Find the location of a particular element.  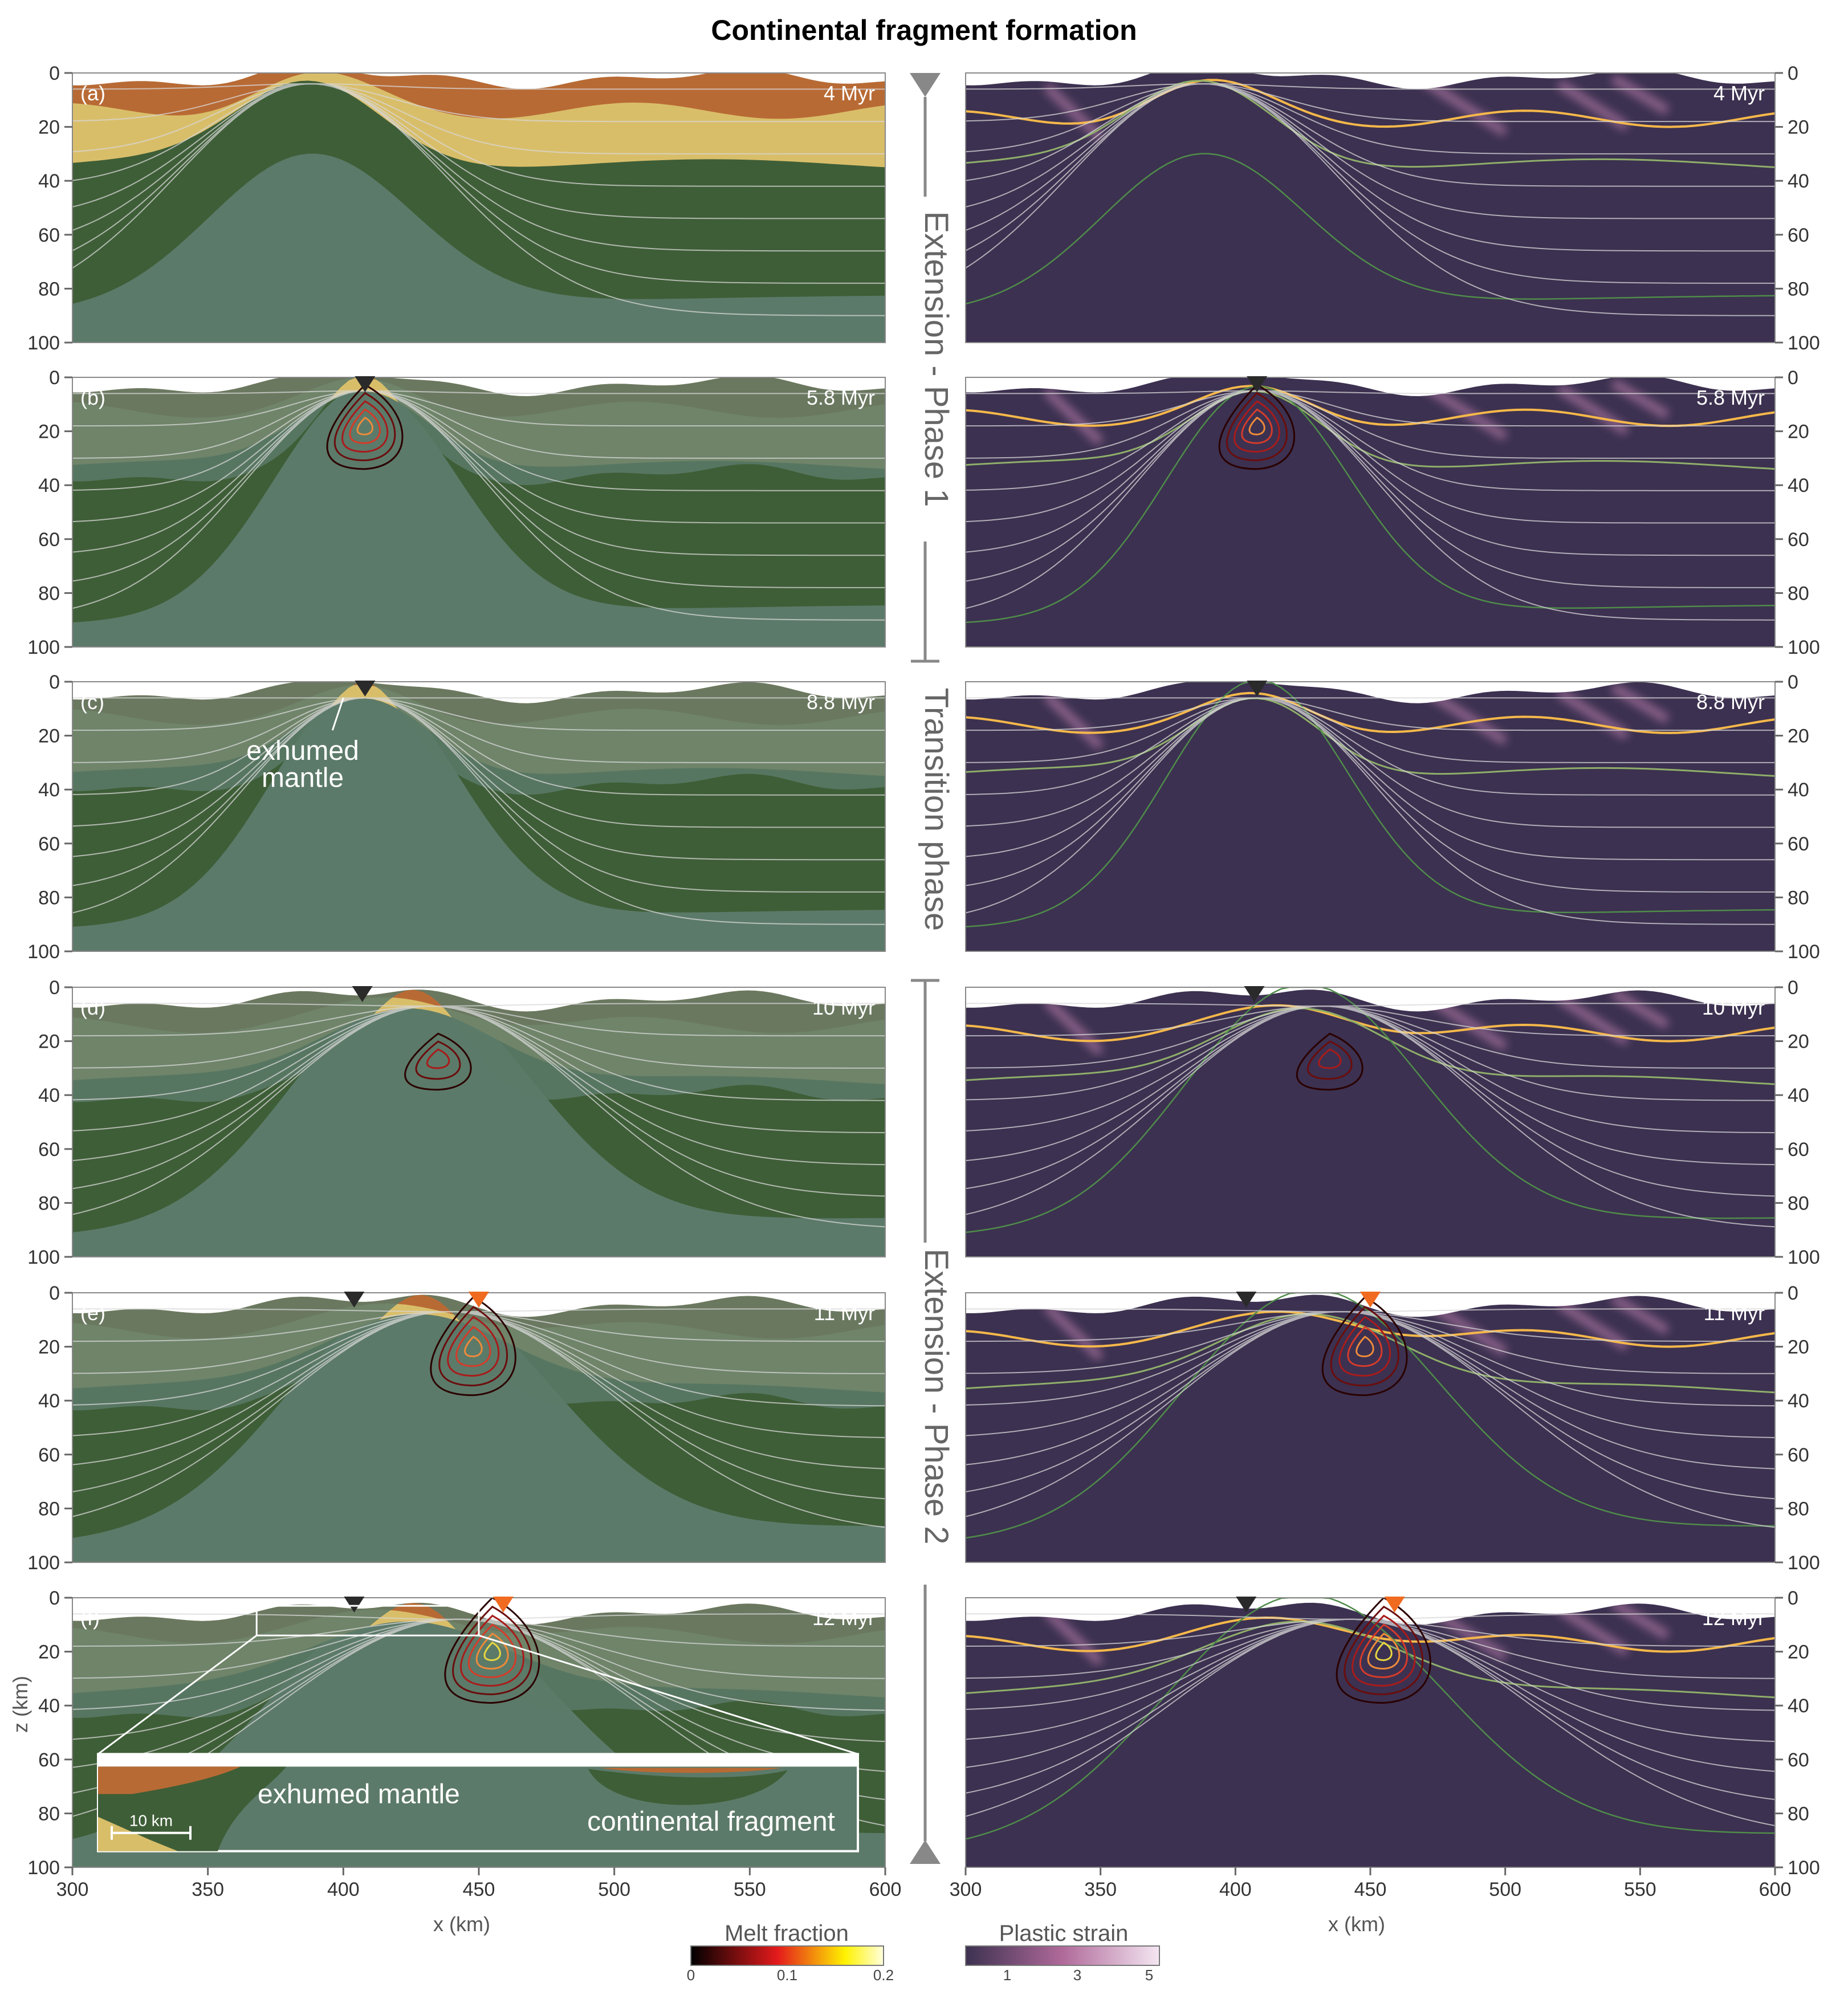

composition-panel-b: 0 20 40 60 80 100 (b) 5.8 Myr is located at coordinates (456, 512).